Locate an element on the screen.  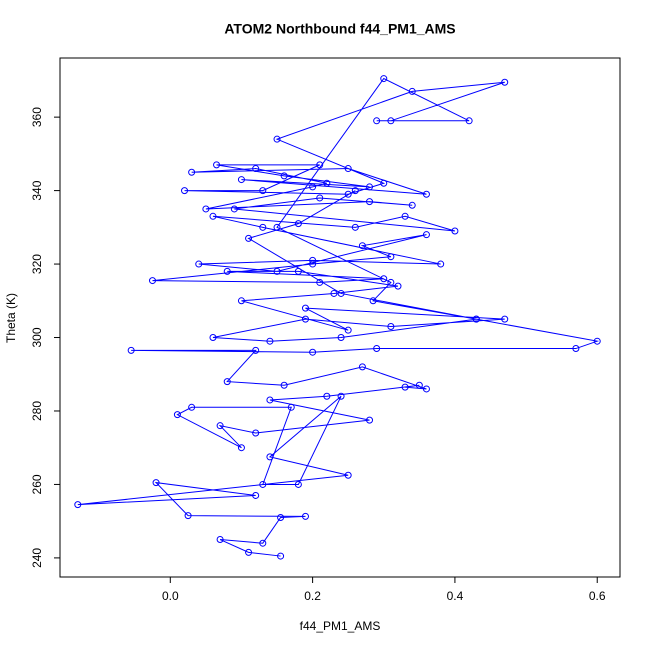
y-tick-label: 280 is located at coordinates (37, 411).